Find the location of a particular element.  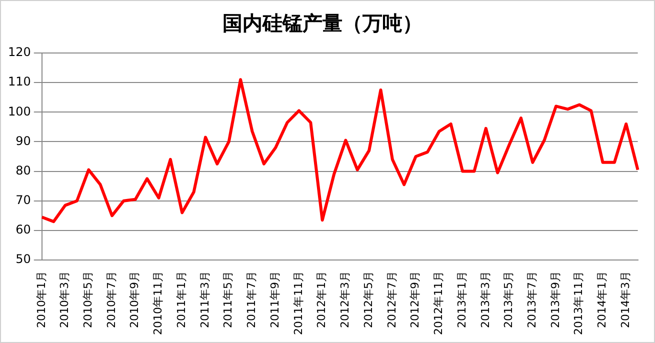

x-tick-label: 2013年7月 is located at coordinates (532, 299).